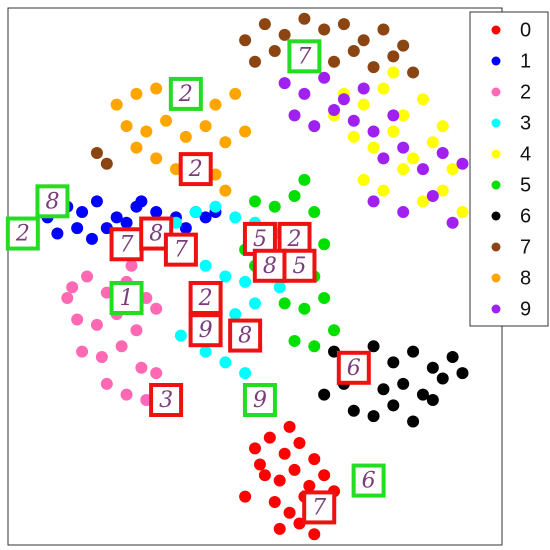 This screenshot has width=550, height=550. What do you see at coordinates (525, 216) in the screenshot?
I see `legend-label: 6` at bounding box center [525, 216].